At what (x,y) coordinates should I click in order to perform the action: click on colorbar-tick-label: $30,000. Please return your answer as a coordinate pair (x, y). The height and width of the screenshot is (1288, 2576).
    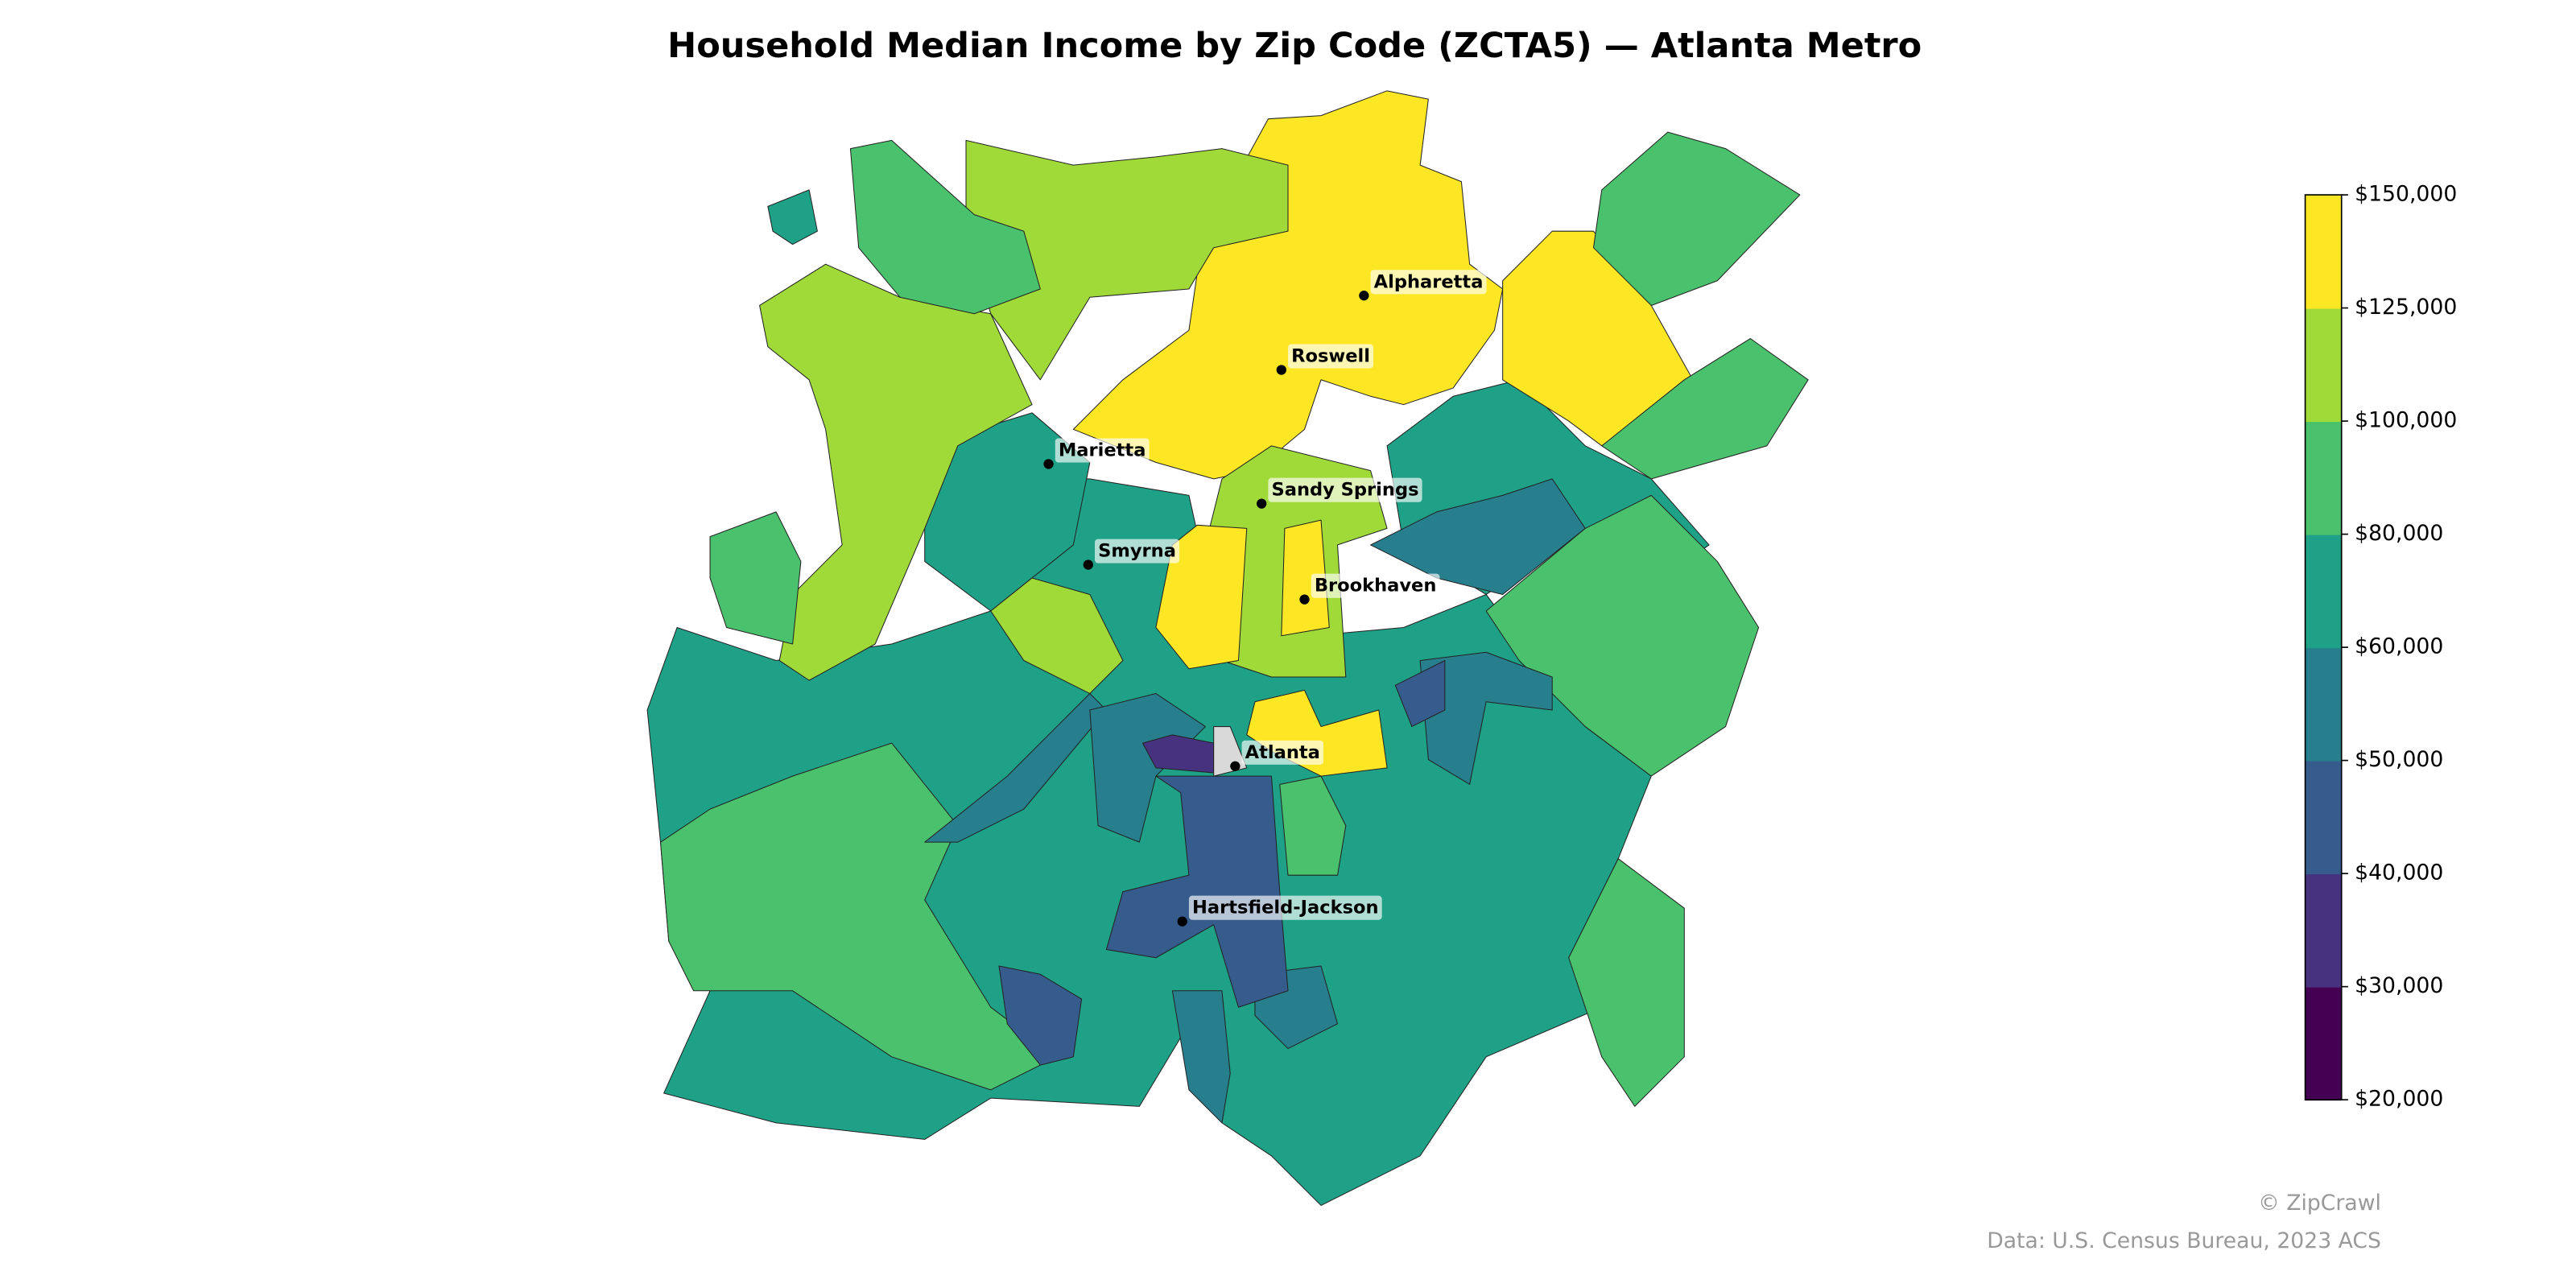
    Looking at the image, I should click on (2399, 985).